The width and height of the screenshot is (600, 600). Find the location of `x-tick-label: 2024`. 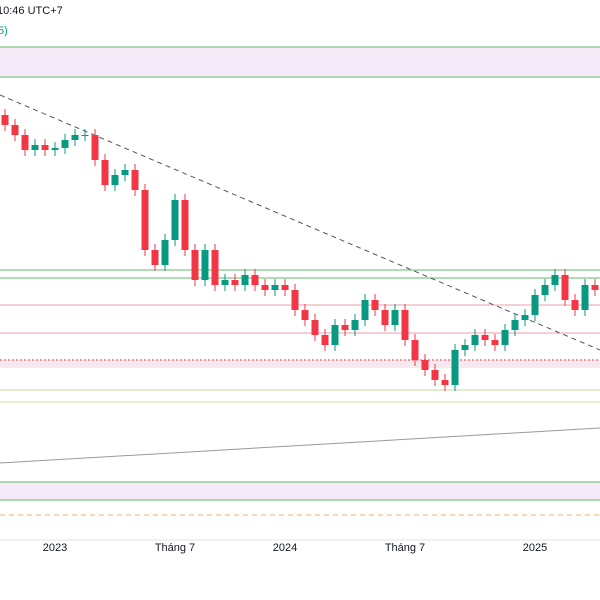

x-tick-label: 2024 is located at coordinates (285, 548).